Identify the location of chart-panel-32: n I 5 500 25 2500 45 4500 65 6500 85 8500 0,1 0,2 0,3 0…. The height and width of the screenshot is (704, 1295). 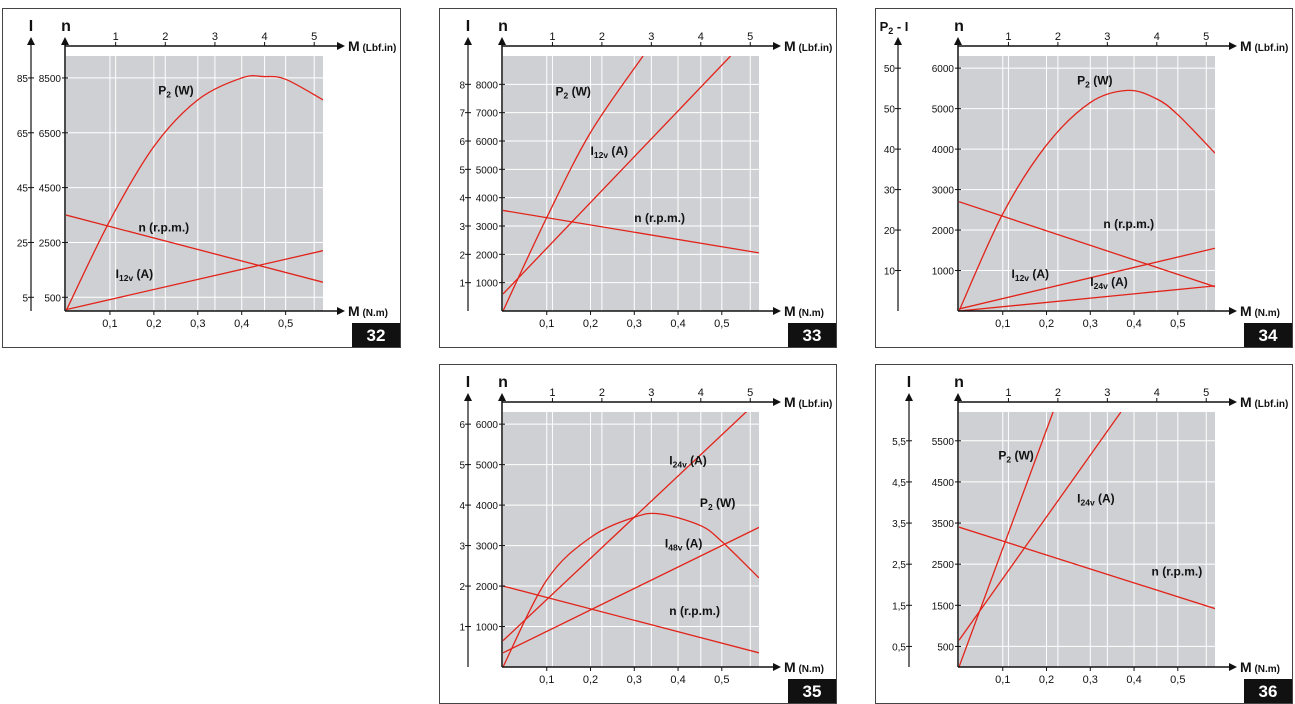
(201, 178).